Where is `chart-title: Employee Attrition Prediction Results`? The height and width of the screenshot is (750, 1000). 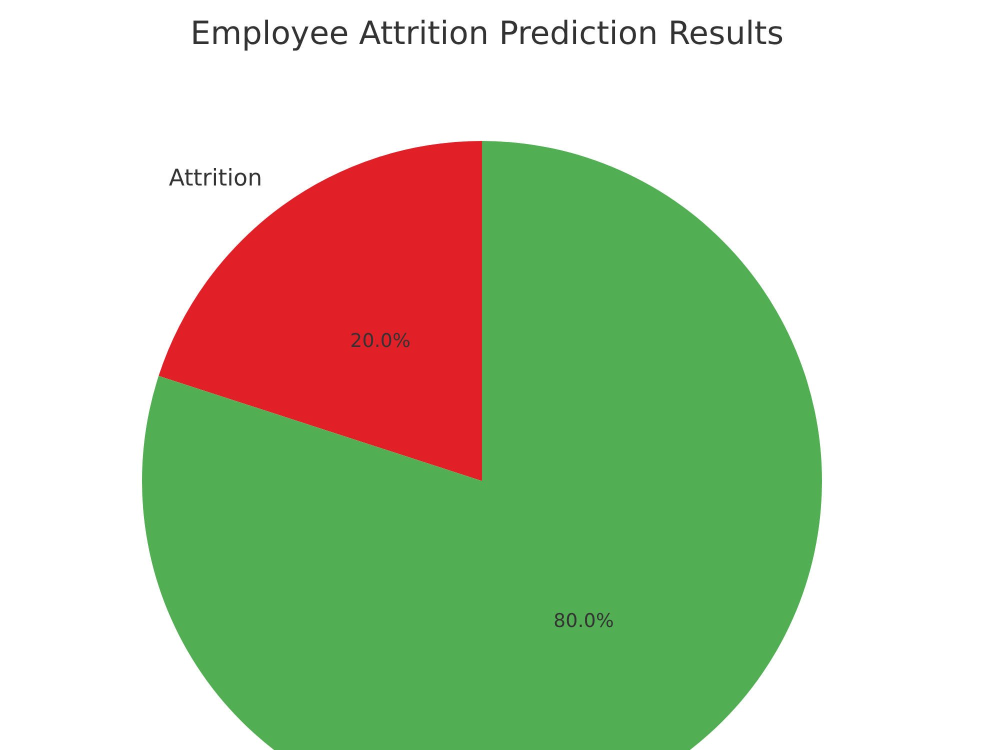 chart-title: Employee Attrition Prediction Results is located at coordinates (487, 33).